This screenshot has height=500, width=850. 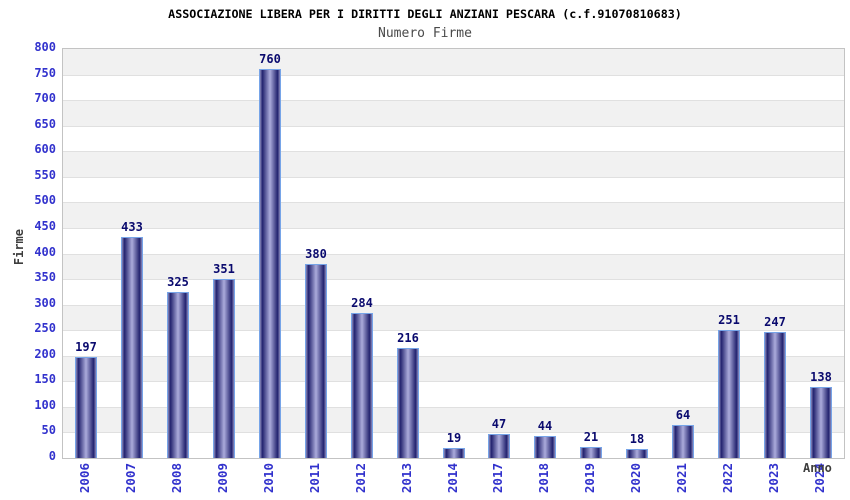 What do you see at coordinates (545, 426) in the screenshot?
I see `bar-value-label: 44` at bounding box center [545, 426].